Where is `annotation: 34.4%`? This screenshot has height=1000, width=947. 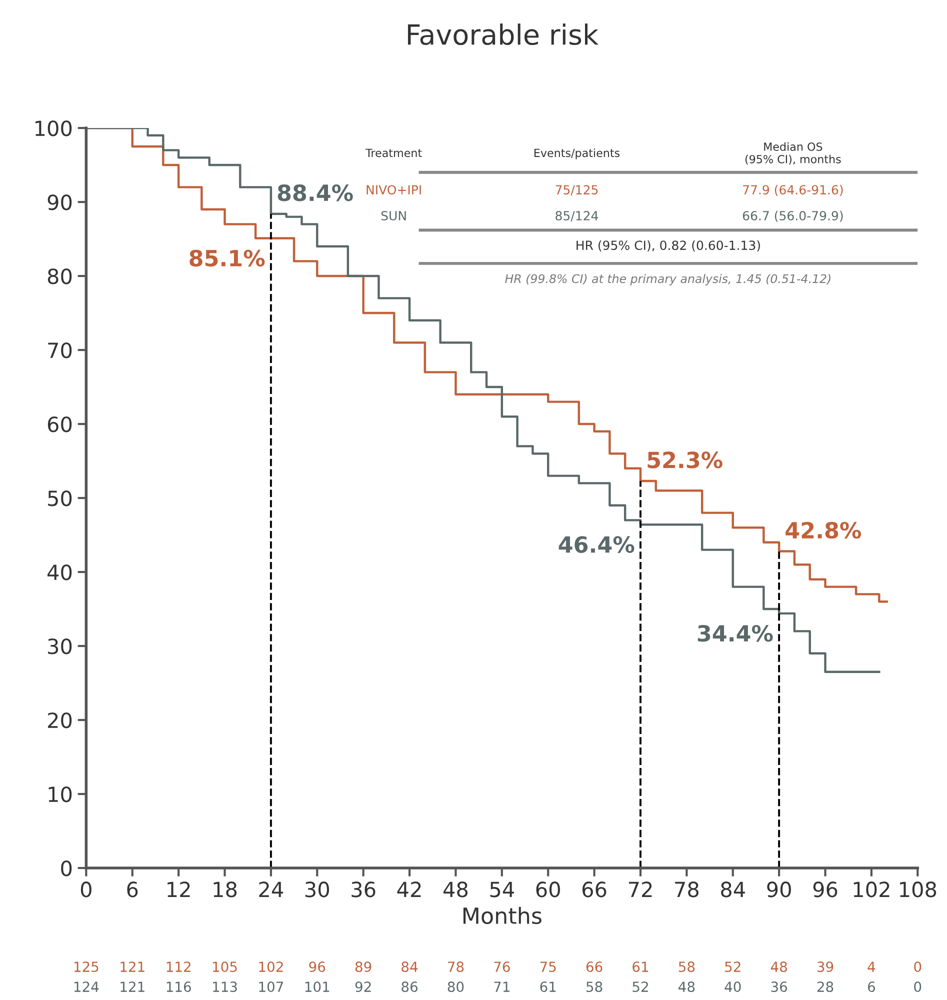 annotation: 34.4% is located at coordinates (735, 633).